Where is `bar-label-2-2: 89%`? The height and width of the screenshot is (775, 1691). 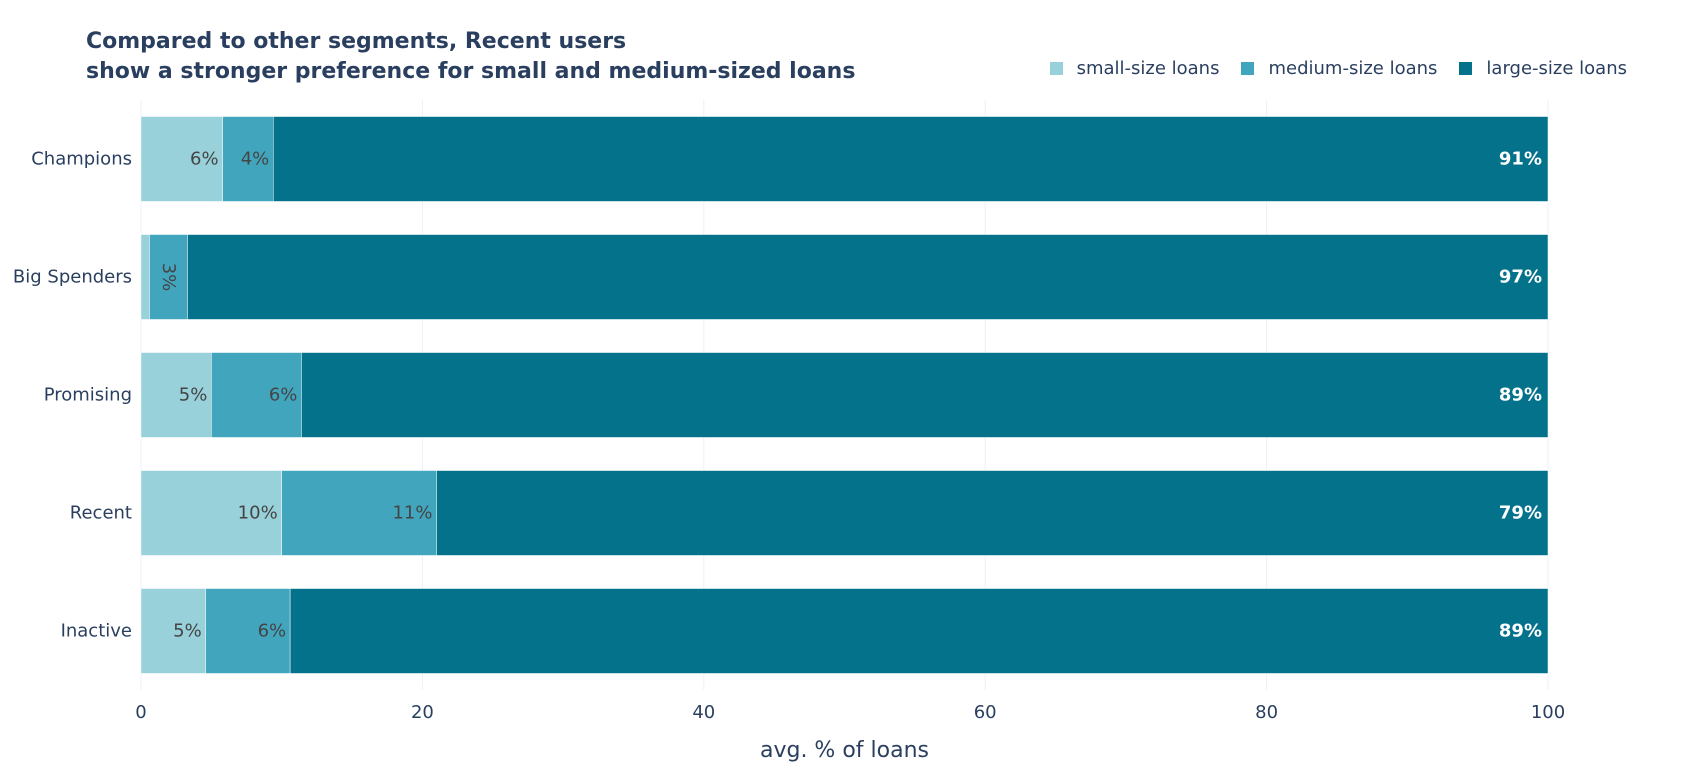 bar-label-2-2: 89% is located at coordinates (1520, 395).